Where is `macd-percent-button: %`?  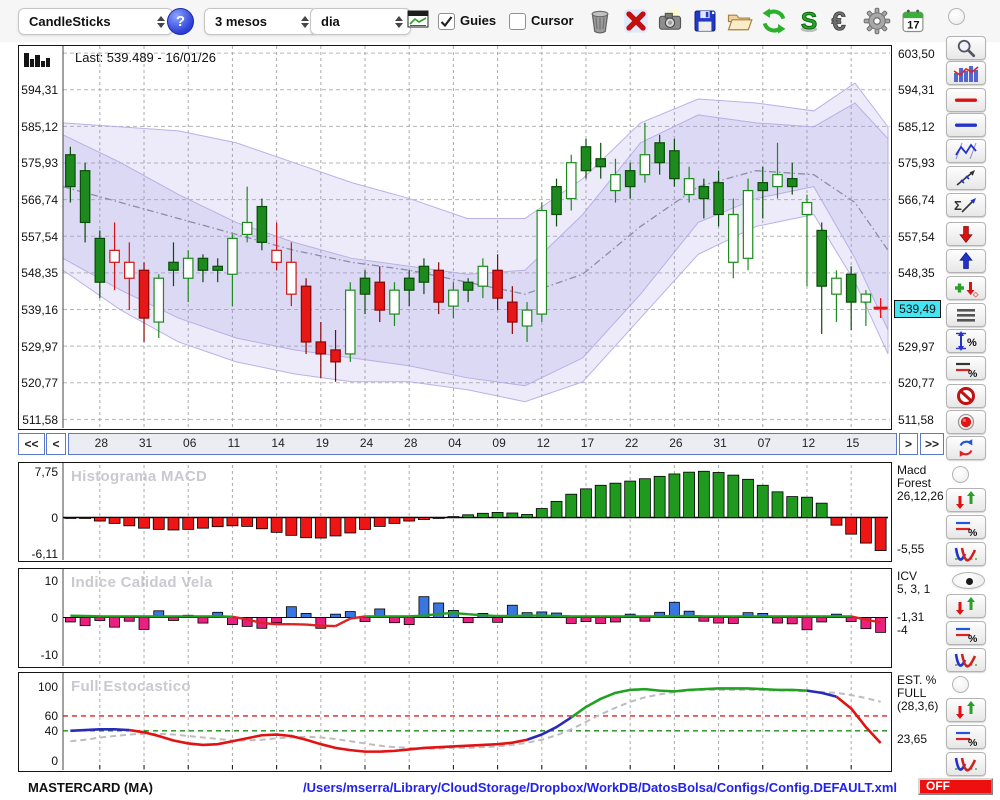
macd-percent-button: % is located at coordinates (966, 527).